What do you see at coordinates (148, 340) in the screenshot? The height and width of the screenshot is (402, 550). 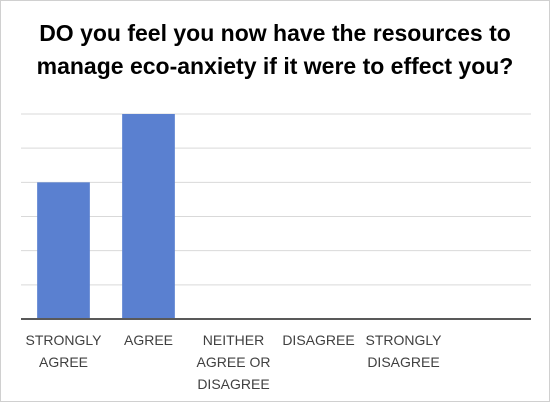 I see `x-tick-label: AGREE` at bounding box center [148, 340].